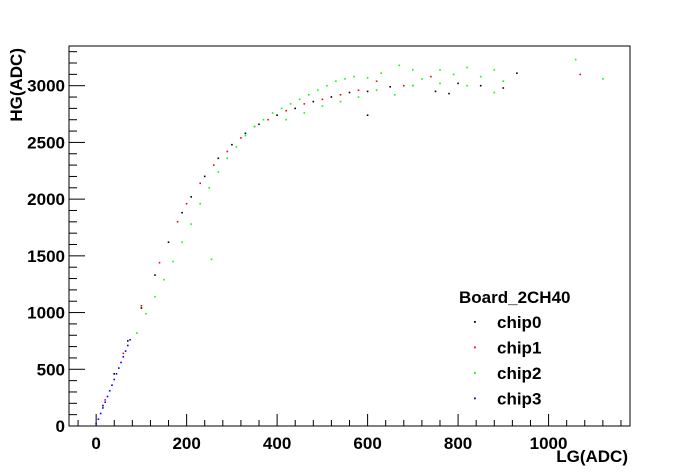  What do you see at coordinates (56, 243) in the screenshot?
I see `y-axis-ticks: 0 500 1000 1500 2000 2500 3000` at bounding box center [56, 243].